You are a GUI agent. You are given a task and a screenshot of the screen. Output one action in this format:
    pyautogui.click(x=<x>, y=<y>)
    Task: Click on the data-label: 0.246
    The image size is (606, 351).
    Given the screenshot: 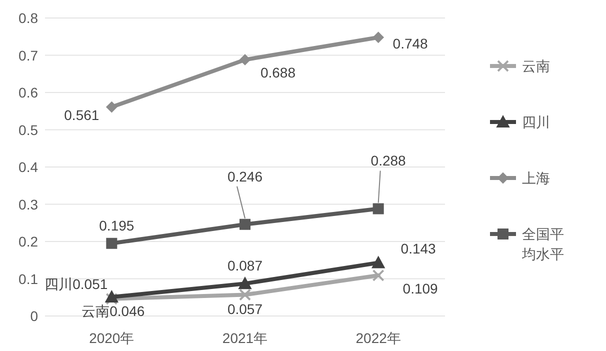 What is the action you would take?
    pyautogui.click(x=245, y=176)
    